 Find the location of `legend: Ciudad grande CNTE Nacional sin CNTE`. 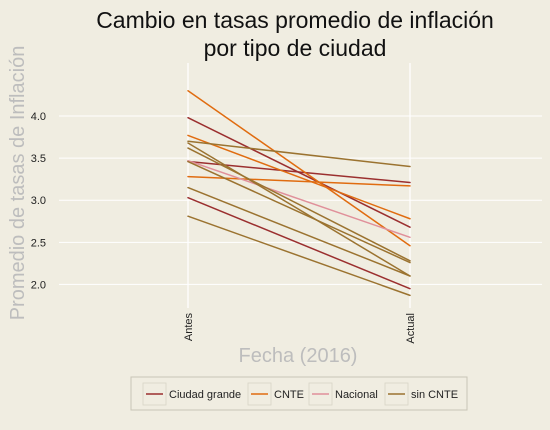

legend: Ciudad grande CNTE Nacional sin CNTE is located at coordinates (299, 393).